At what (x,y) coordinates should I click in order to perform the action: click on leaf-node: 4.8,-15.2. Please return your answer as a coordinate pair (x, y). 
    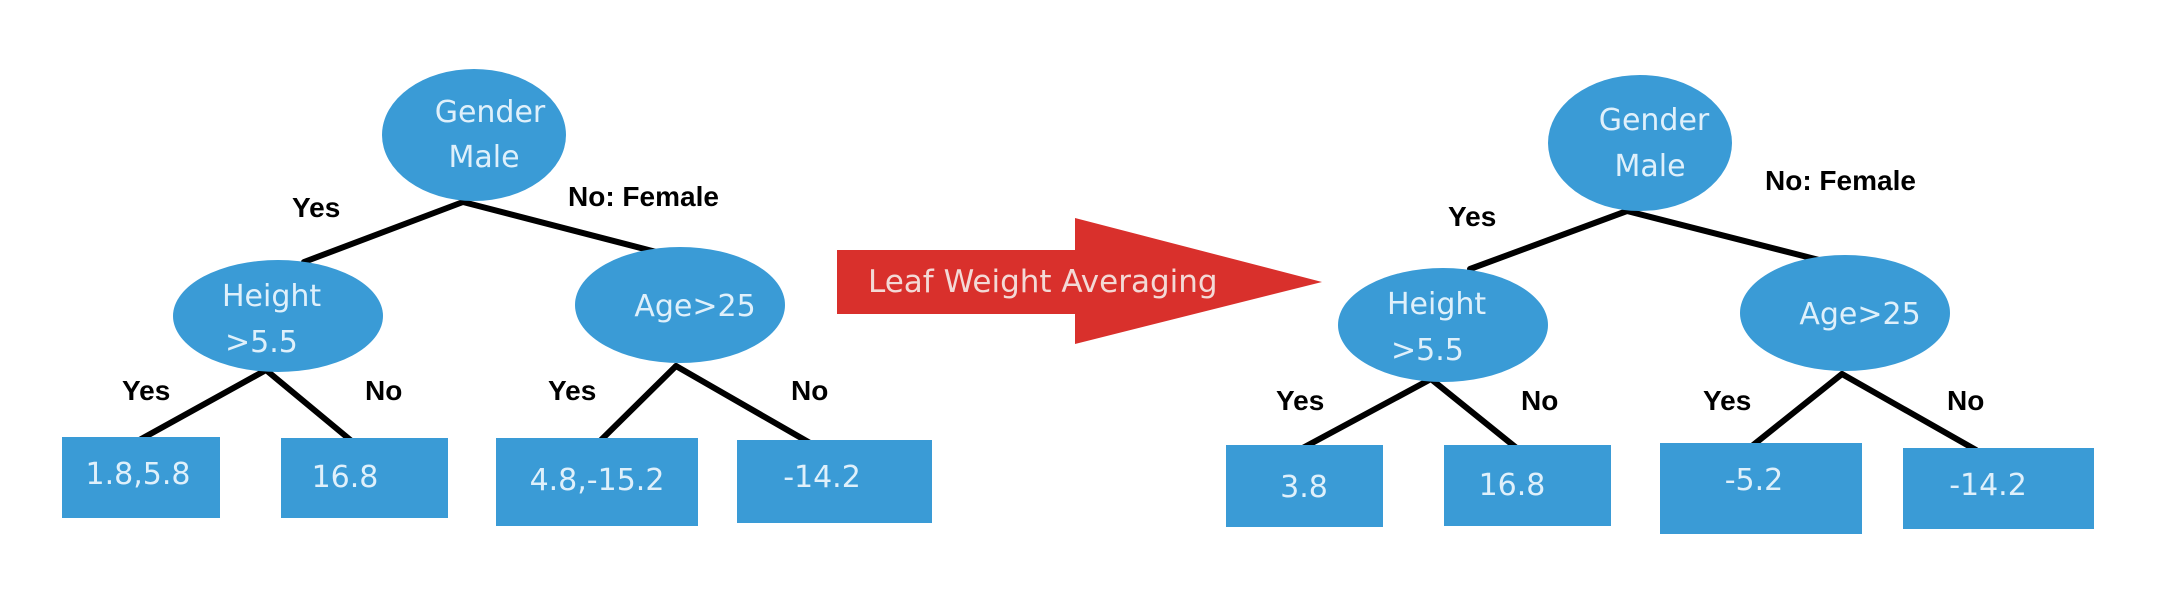
    Looking at the image, I should click on (597, 482).